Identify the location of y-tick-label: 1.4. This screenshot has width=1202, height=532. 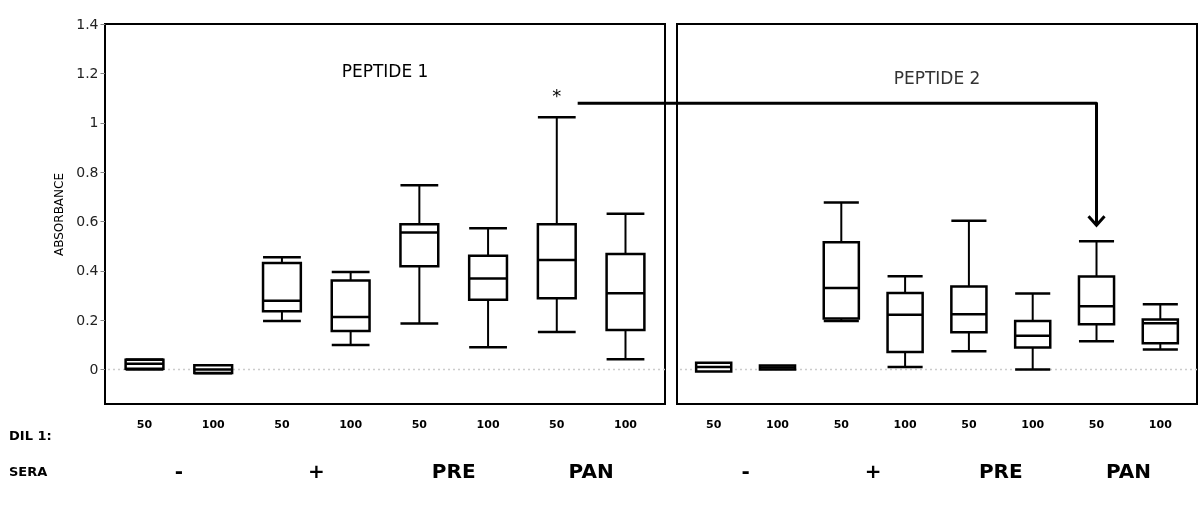
(87, 23).